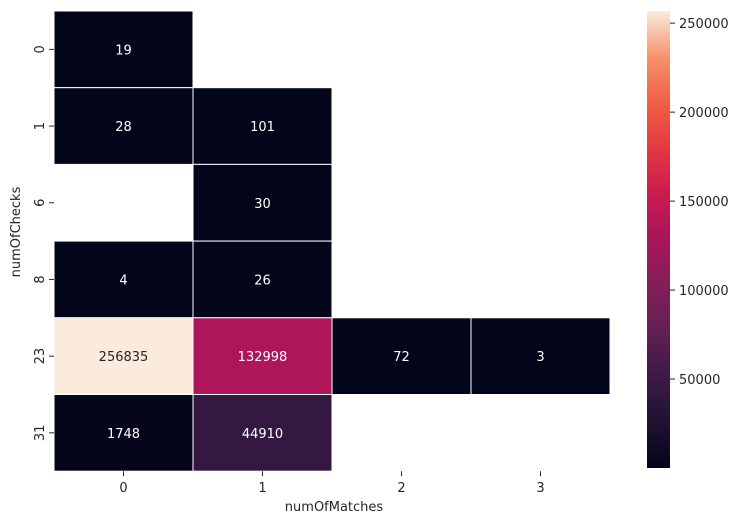 The width and height of the screenshot is (741, 525). Describe the element at coordinates (704, 113) in the screenshot. I see `colorbar-tick-label: 200000` at that location.